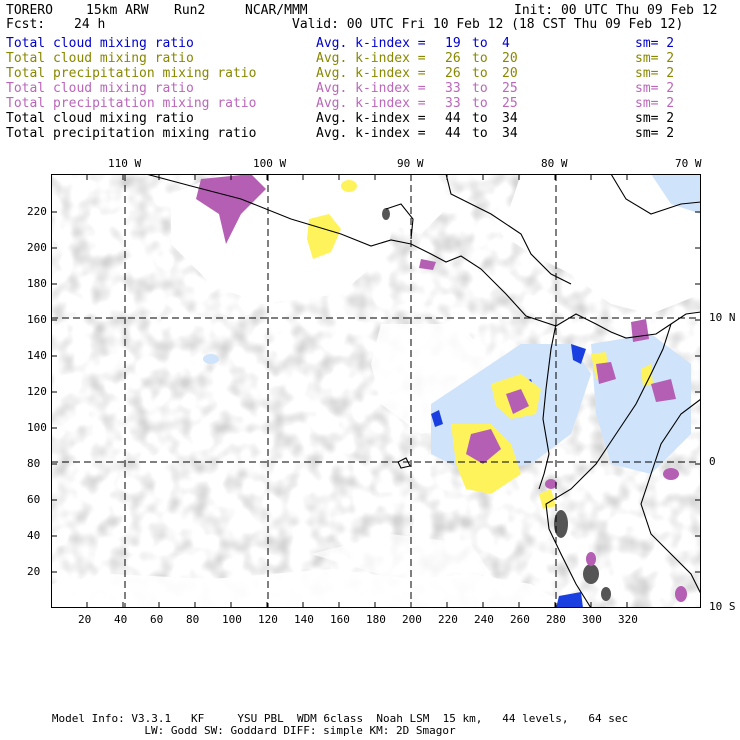  Describe the element at coordinates (340, 619) in the screenshot. I see `x-index-label: 160` at that location.